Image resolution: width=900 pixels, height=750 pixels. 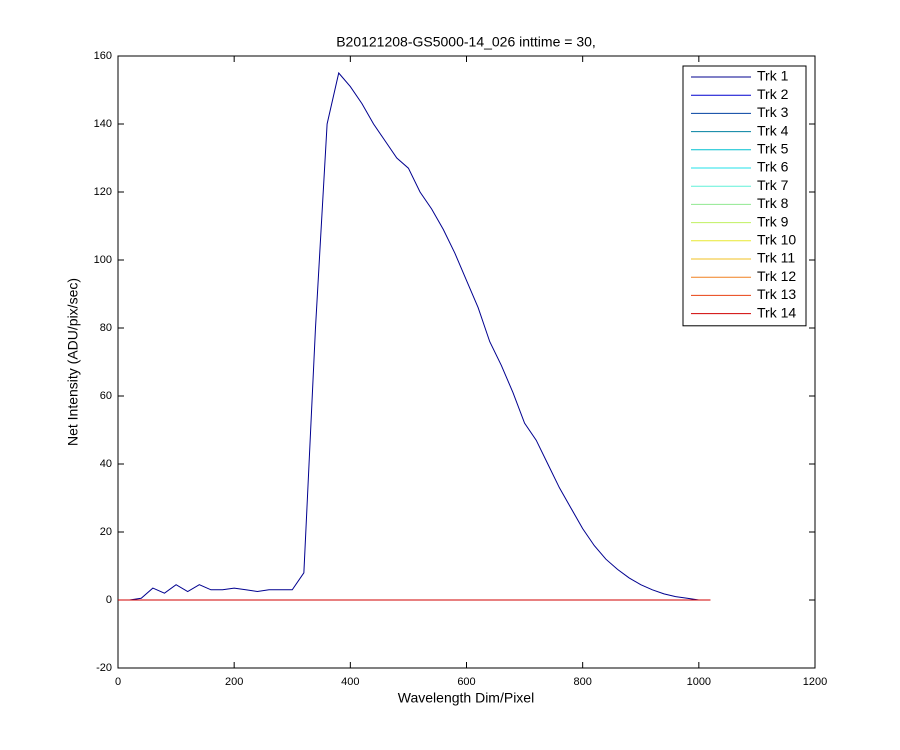 I want to click on legend-label: Trk 4, so click(x=773, y=130).